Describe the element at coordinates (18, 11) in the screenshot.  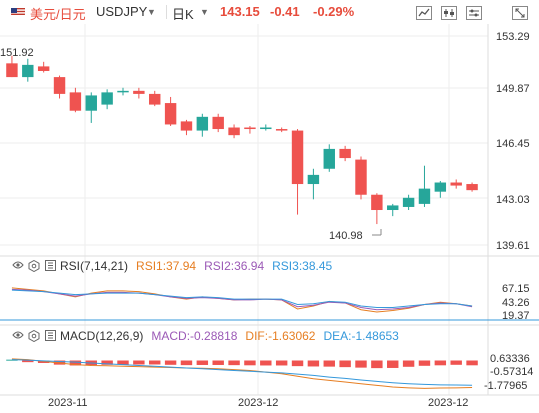
I see `us-flag-icon` at that location.